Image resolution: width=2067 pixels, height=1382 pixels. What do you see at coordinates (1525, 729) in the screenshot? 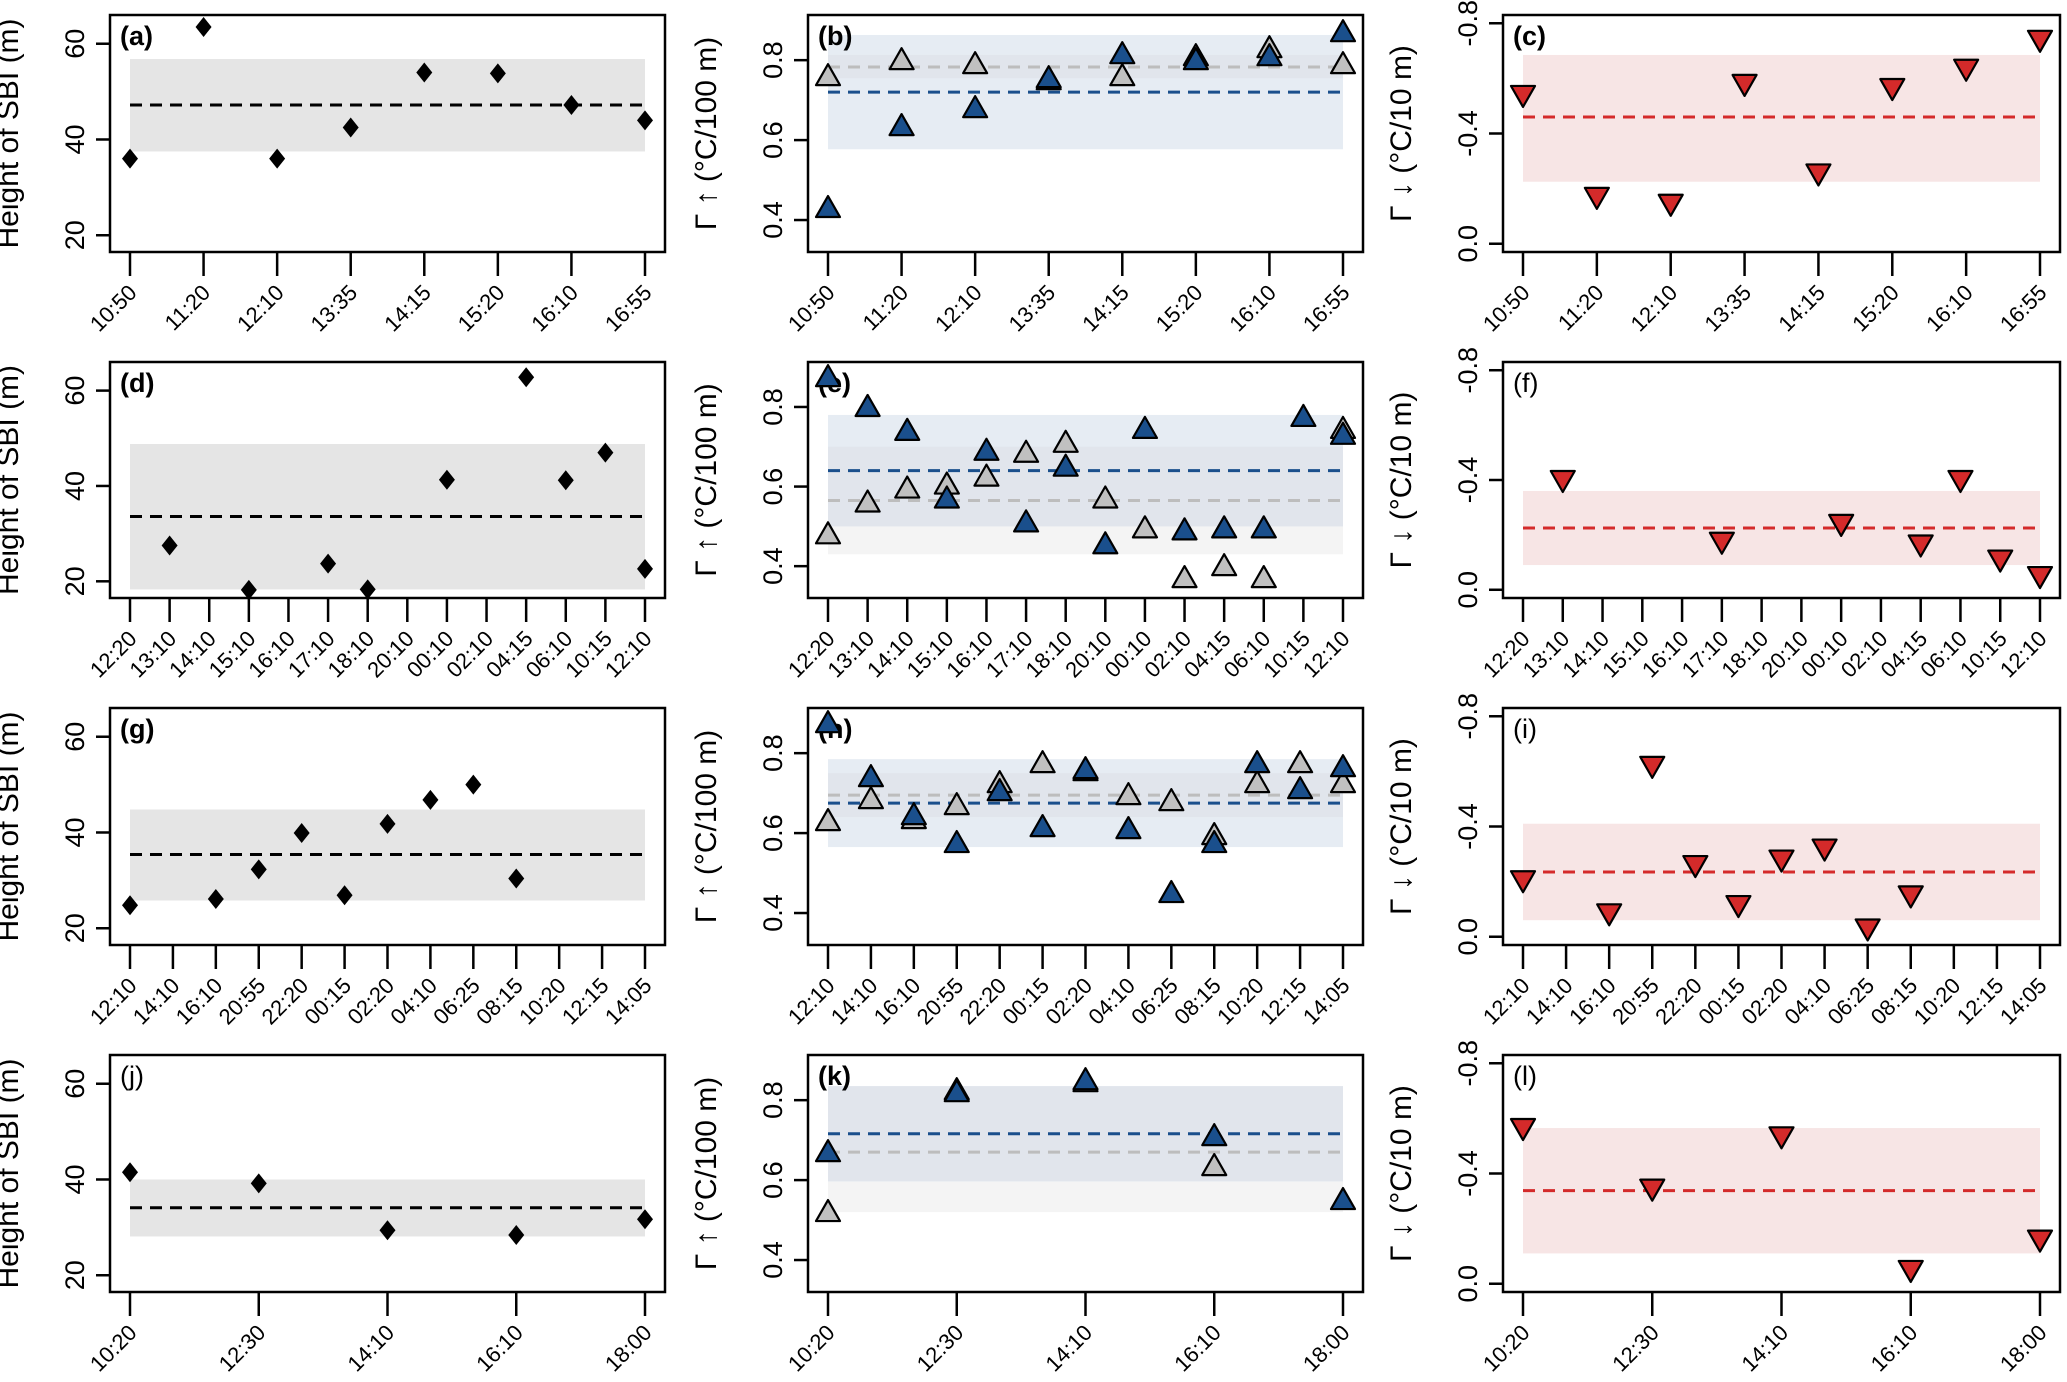
I see `panel-label: (i)` at bounding box center [1525, 729].